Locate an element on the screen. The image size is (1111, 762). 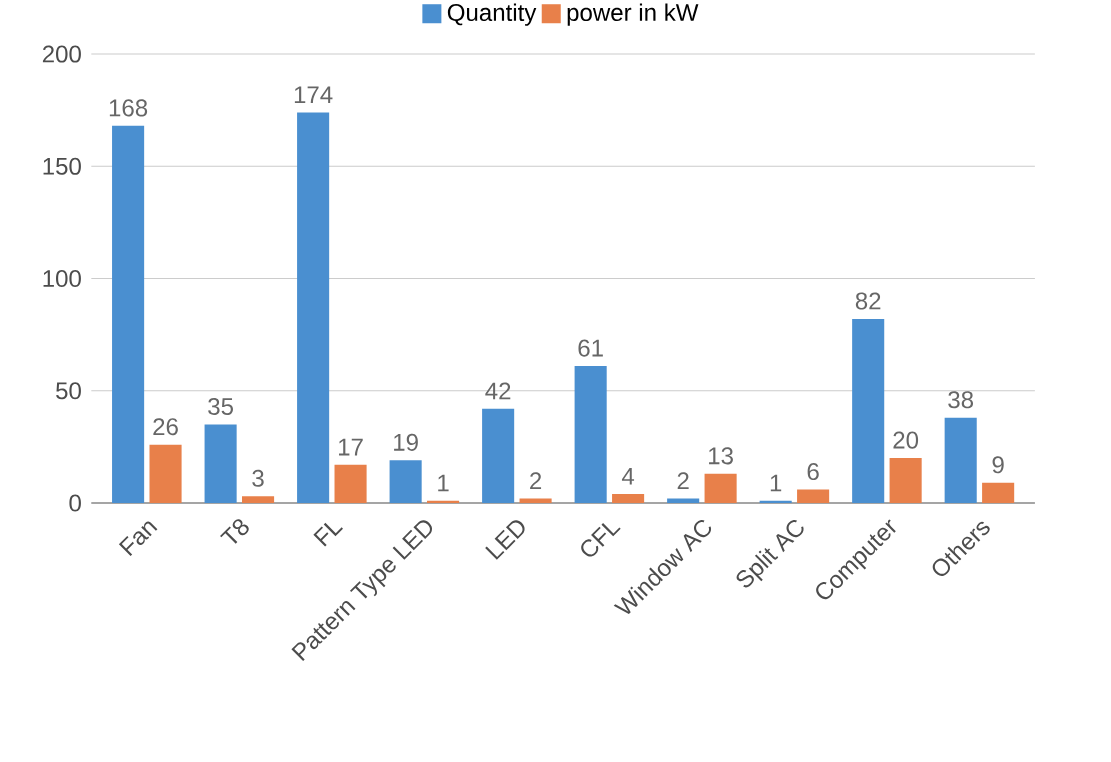
x-tick-label: LED is located at coordinates (505, 540).